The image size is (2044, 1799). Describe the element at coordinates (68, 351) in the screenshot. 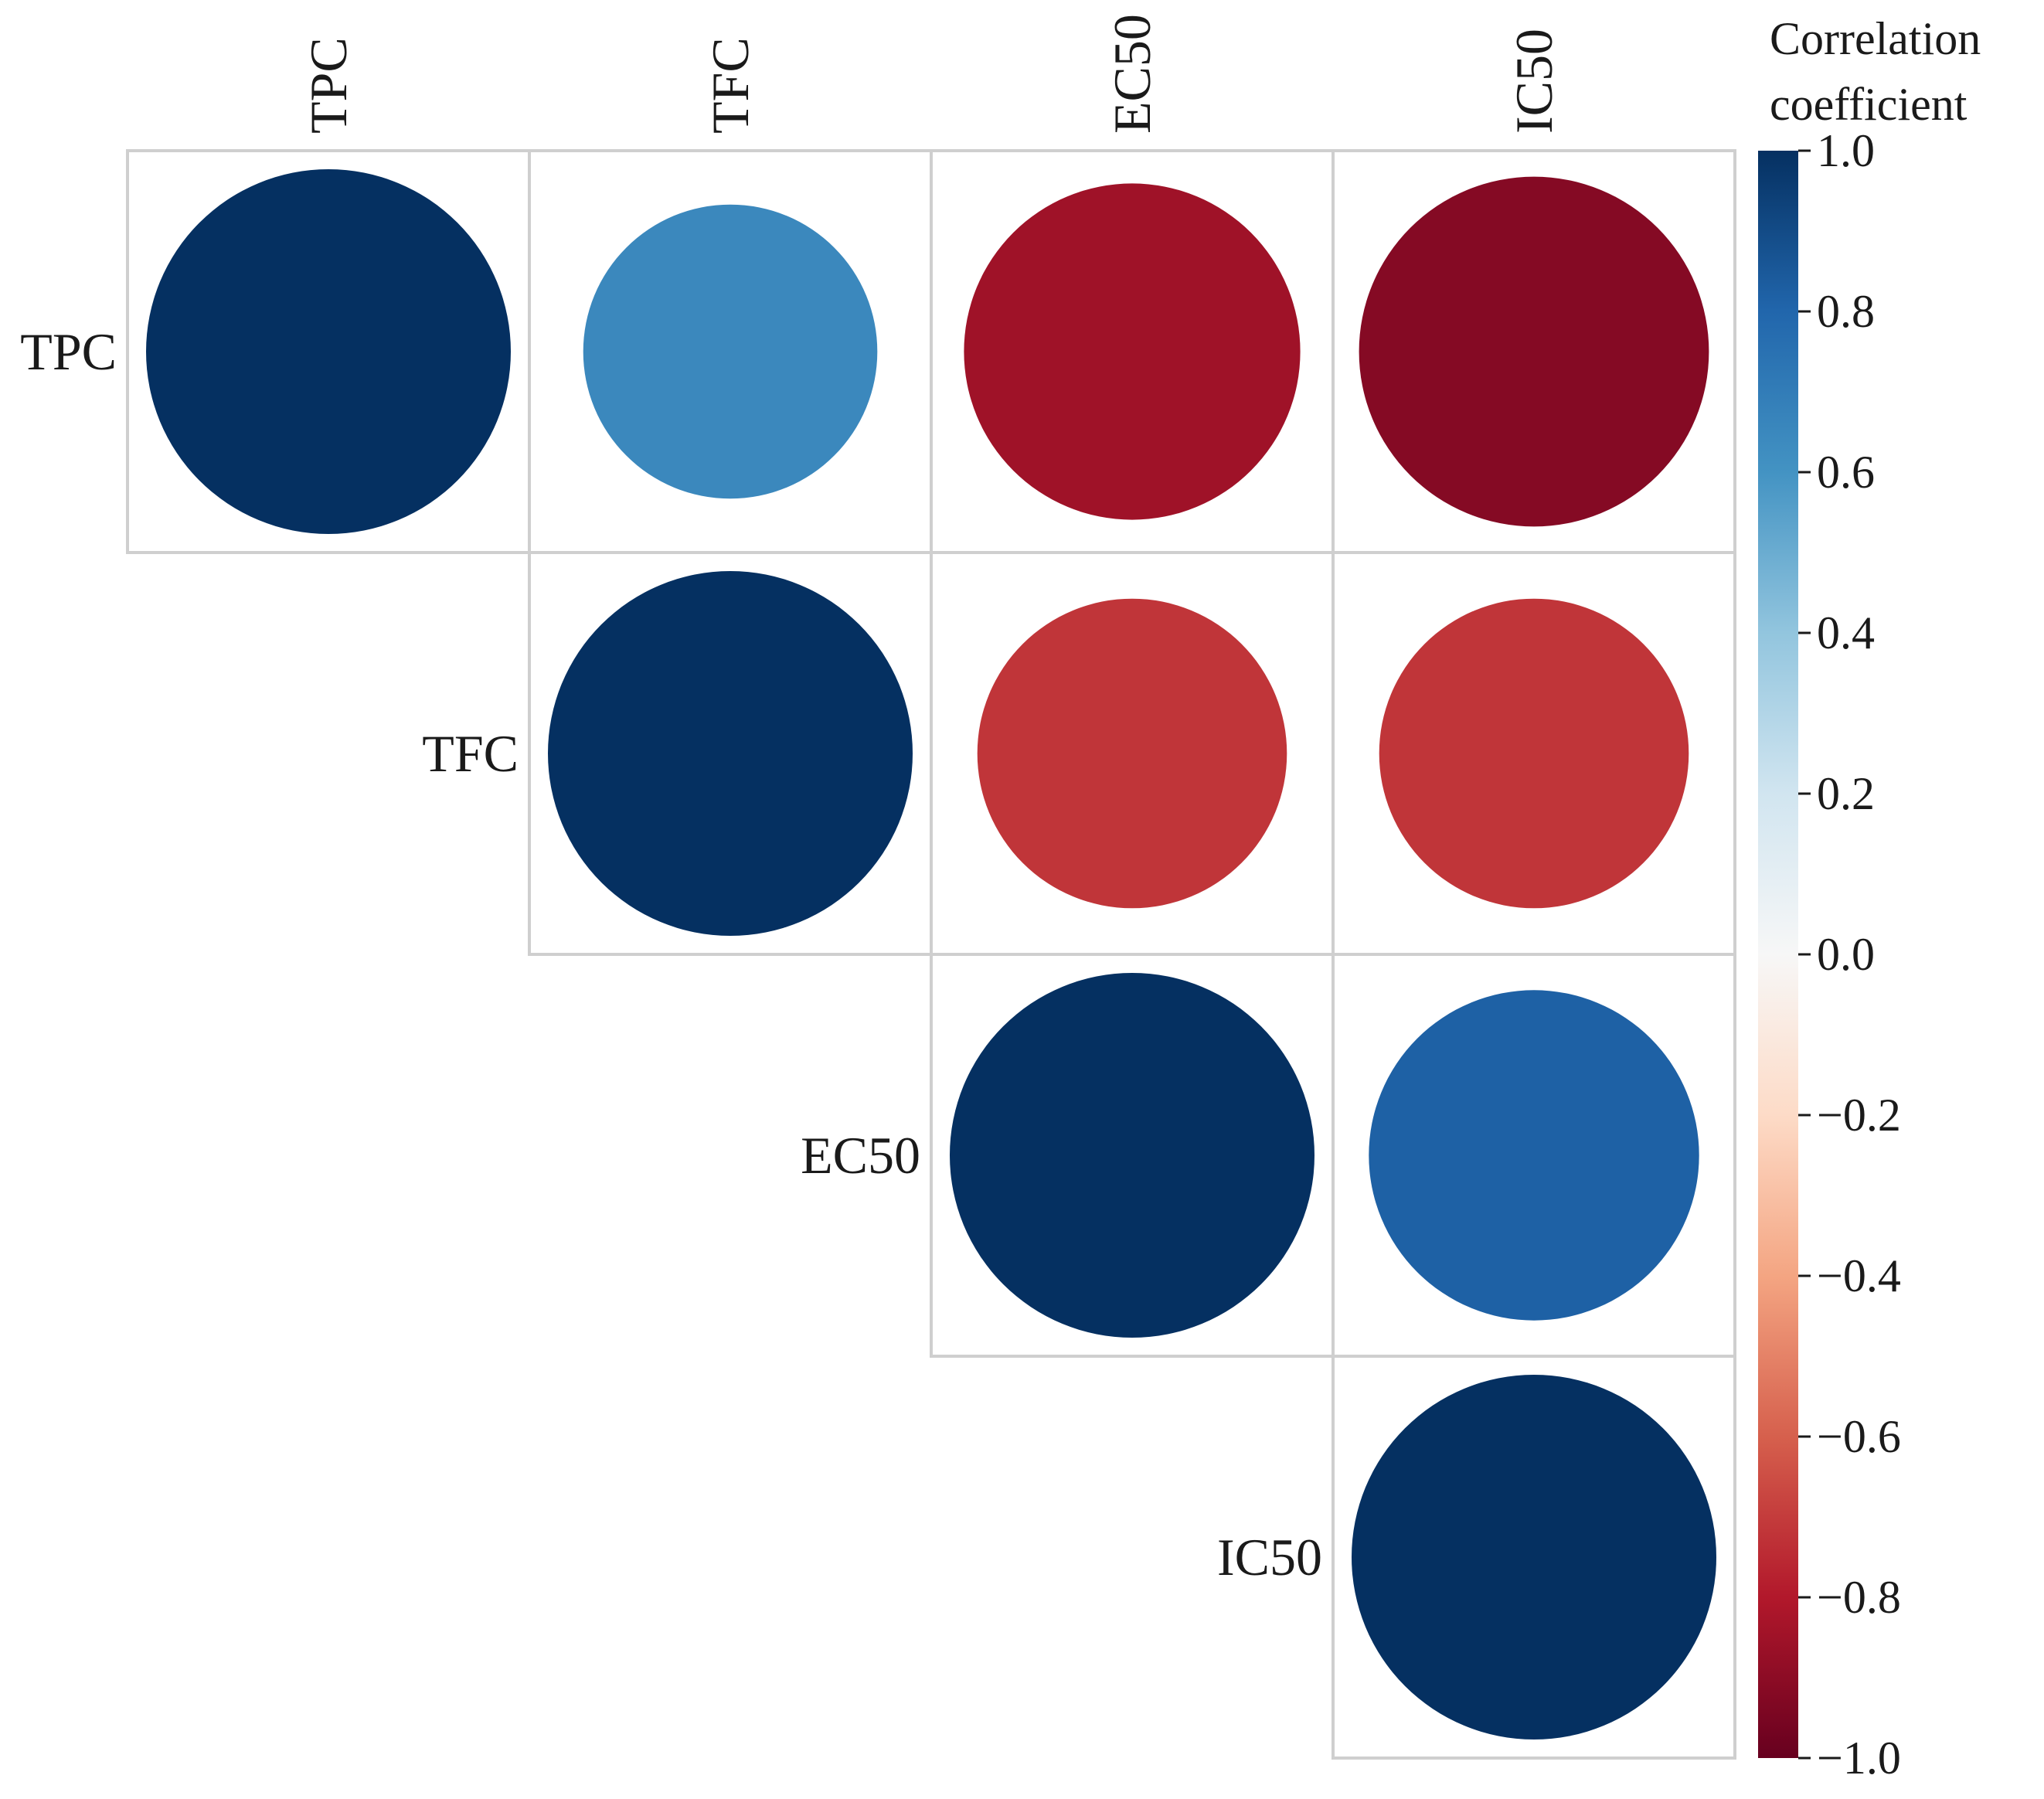

I see `row-label-tpc: TPC` at that location.